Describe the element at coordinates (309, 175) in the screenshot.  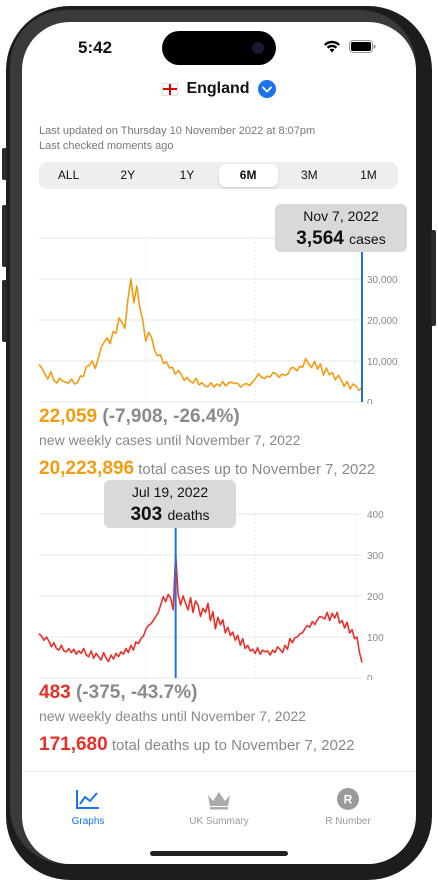
I see `range-3m: 3M` at that location.